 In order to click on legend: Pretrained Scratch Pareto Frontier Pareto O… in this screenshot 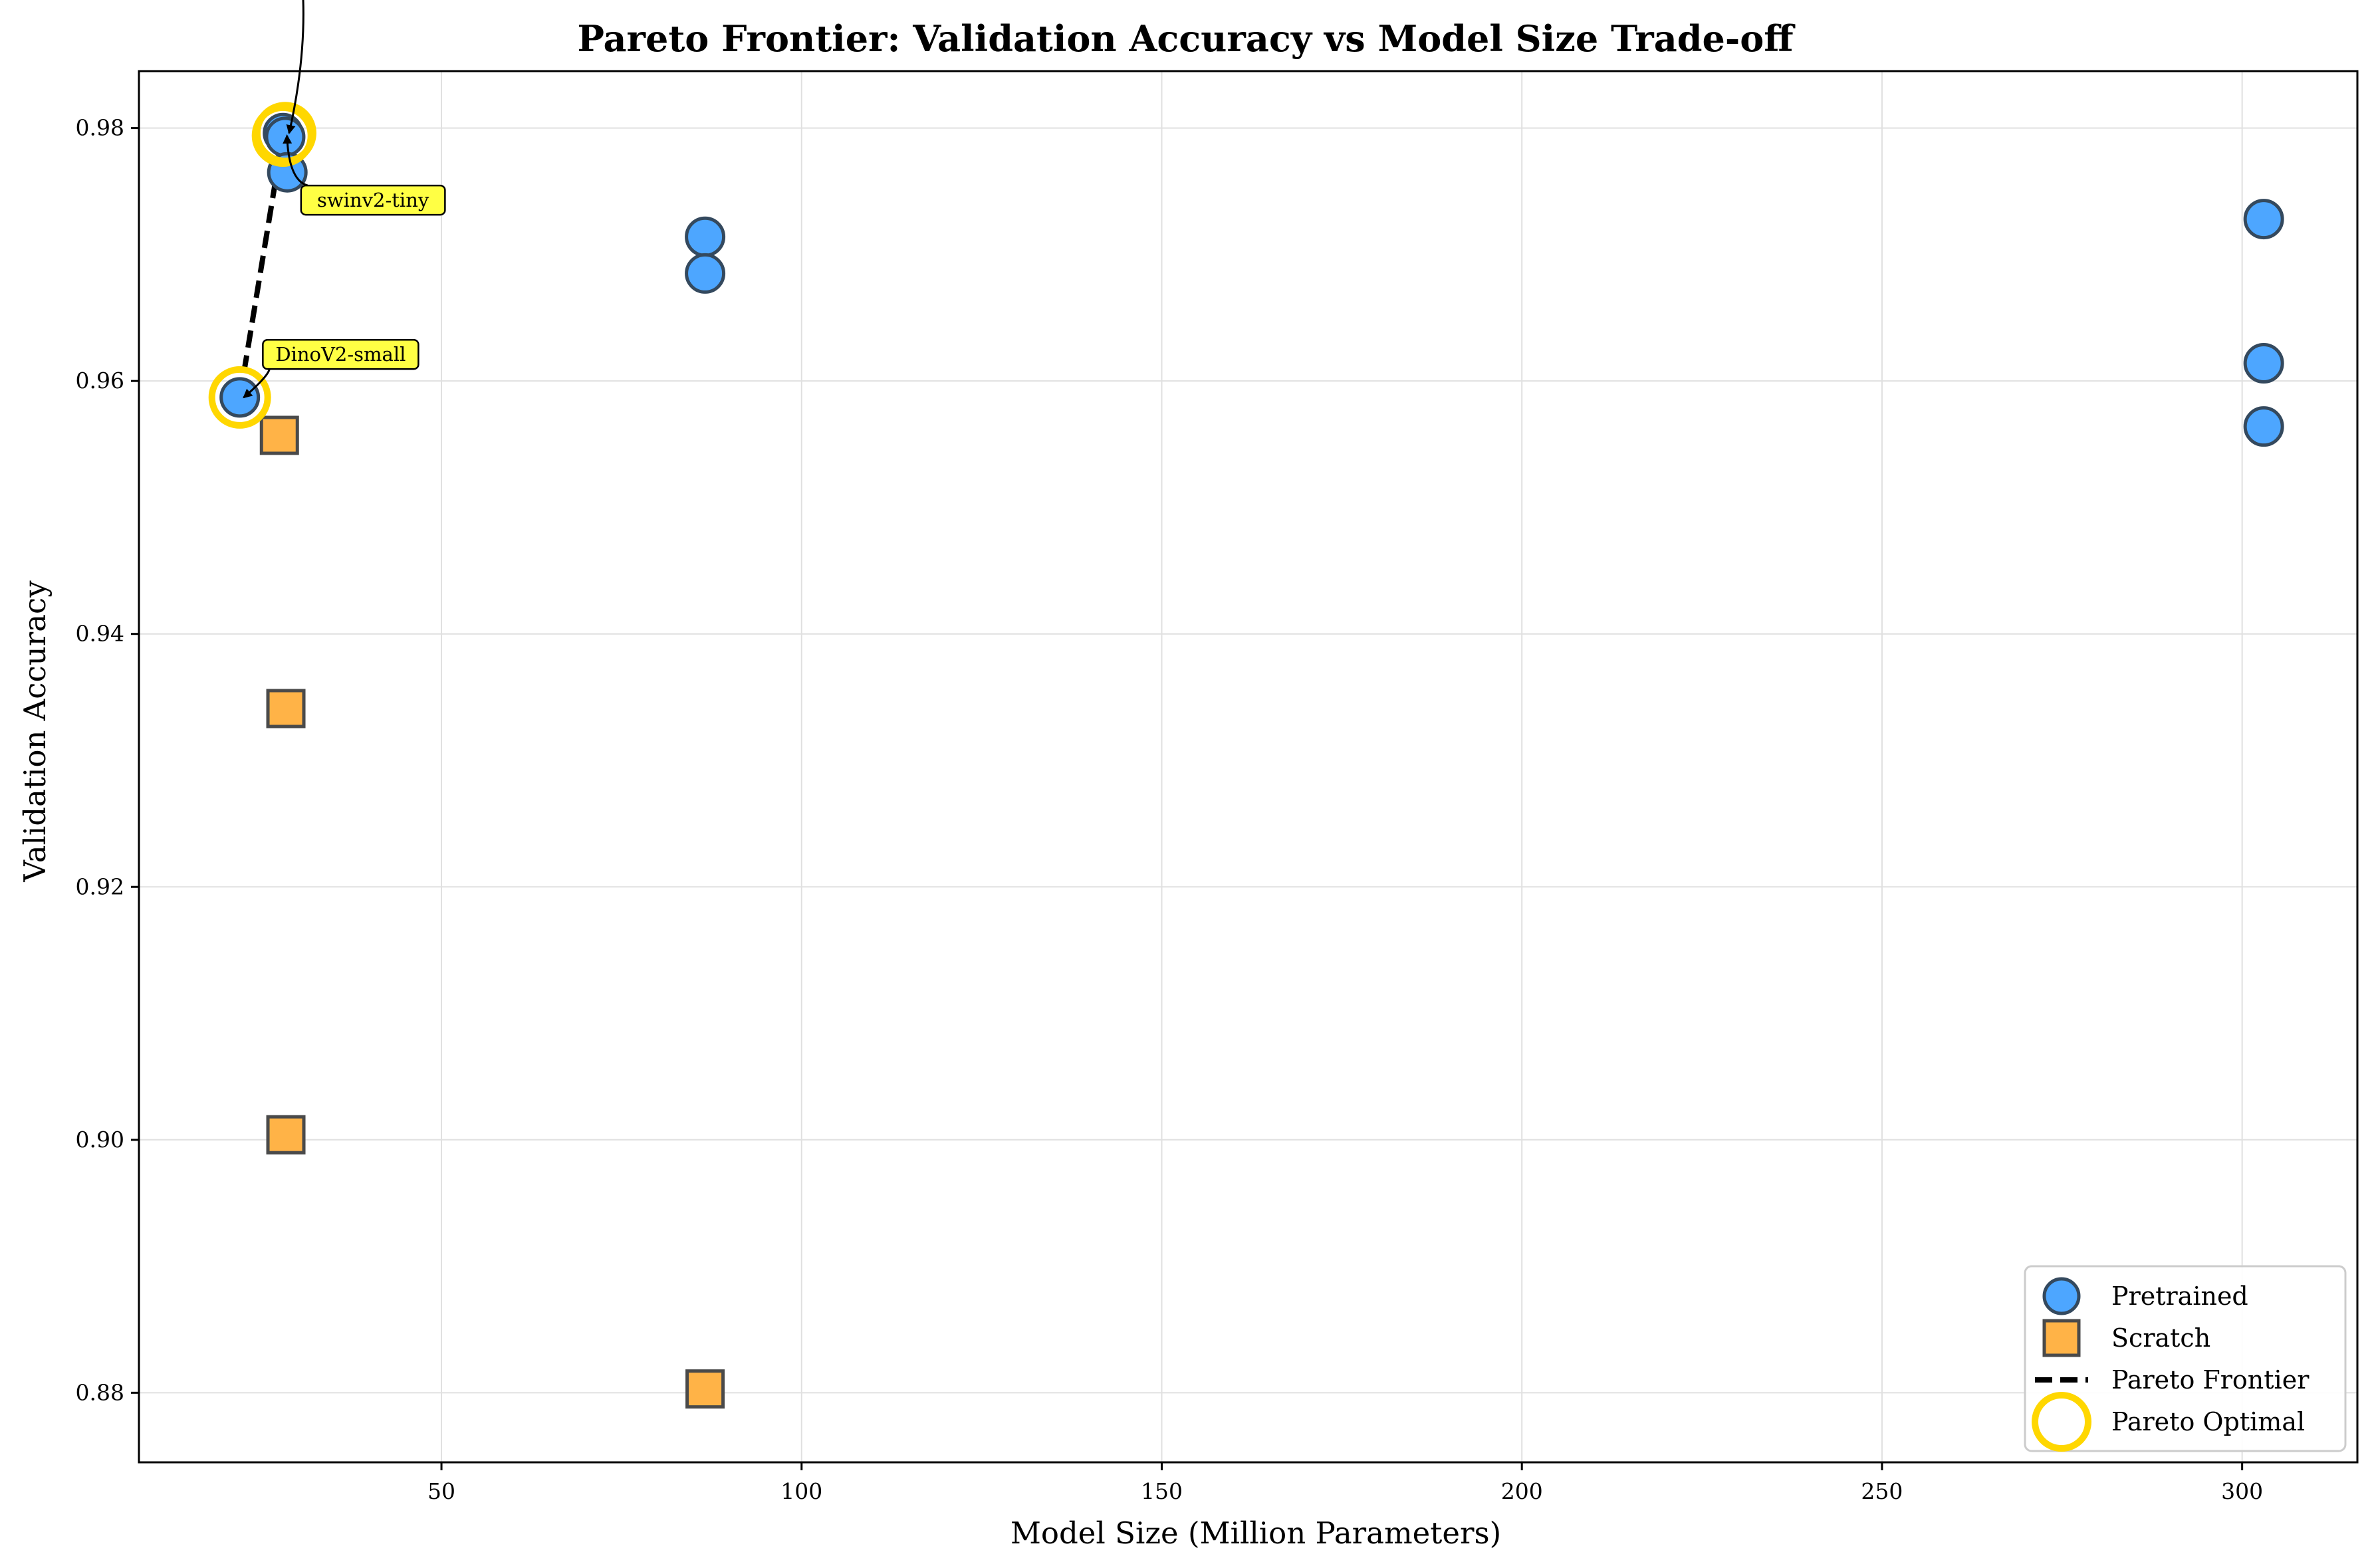, I will do `click(2185, 1358)`.